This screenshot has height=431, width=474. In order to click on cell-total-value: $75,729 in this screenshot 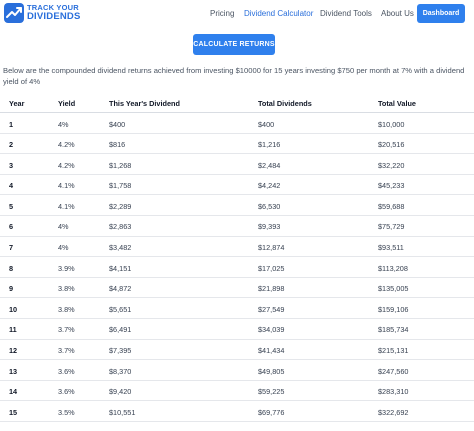, I will do `click(391, 227)`.